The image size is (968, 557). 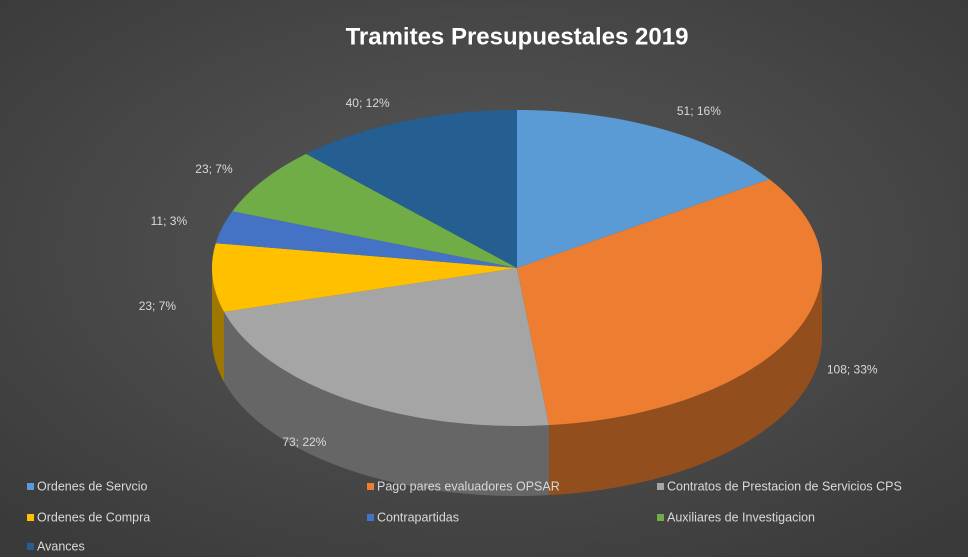 What do you see at coordinates (368, 103) in the screenshot?
I see `data-label: 40; 12%` at bounding box center [368, 103].